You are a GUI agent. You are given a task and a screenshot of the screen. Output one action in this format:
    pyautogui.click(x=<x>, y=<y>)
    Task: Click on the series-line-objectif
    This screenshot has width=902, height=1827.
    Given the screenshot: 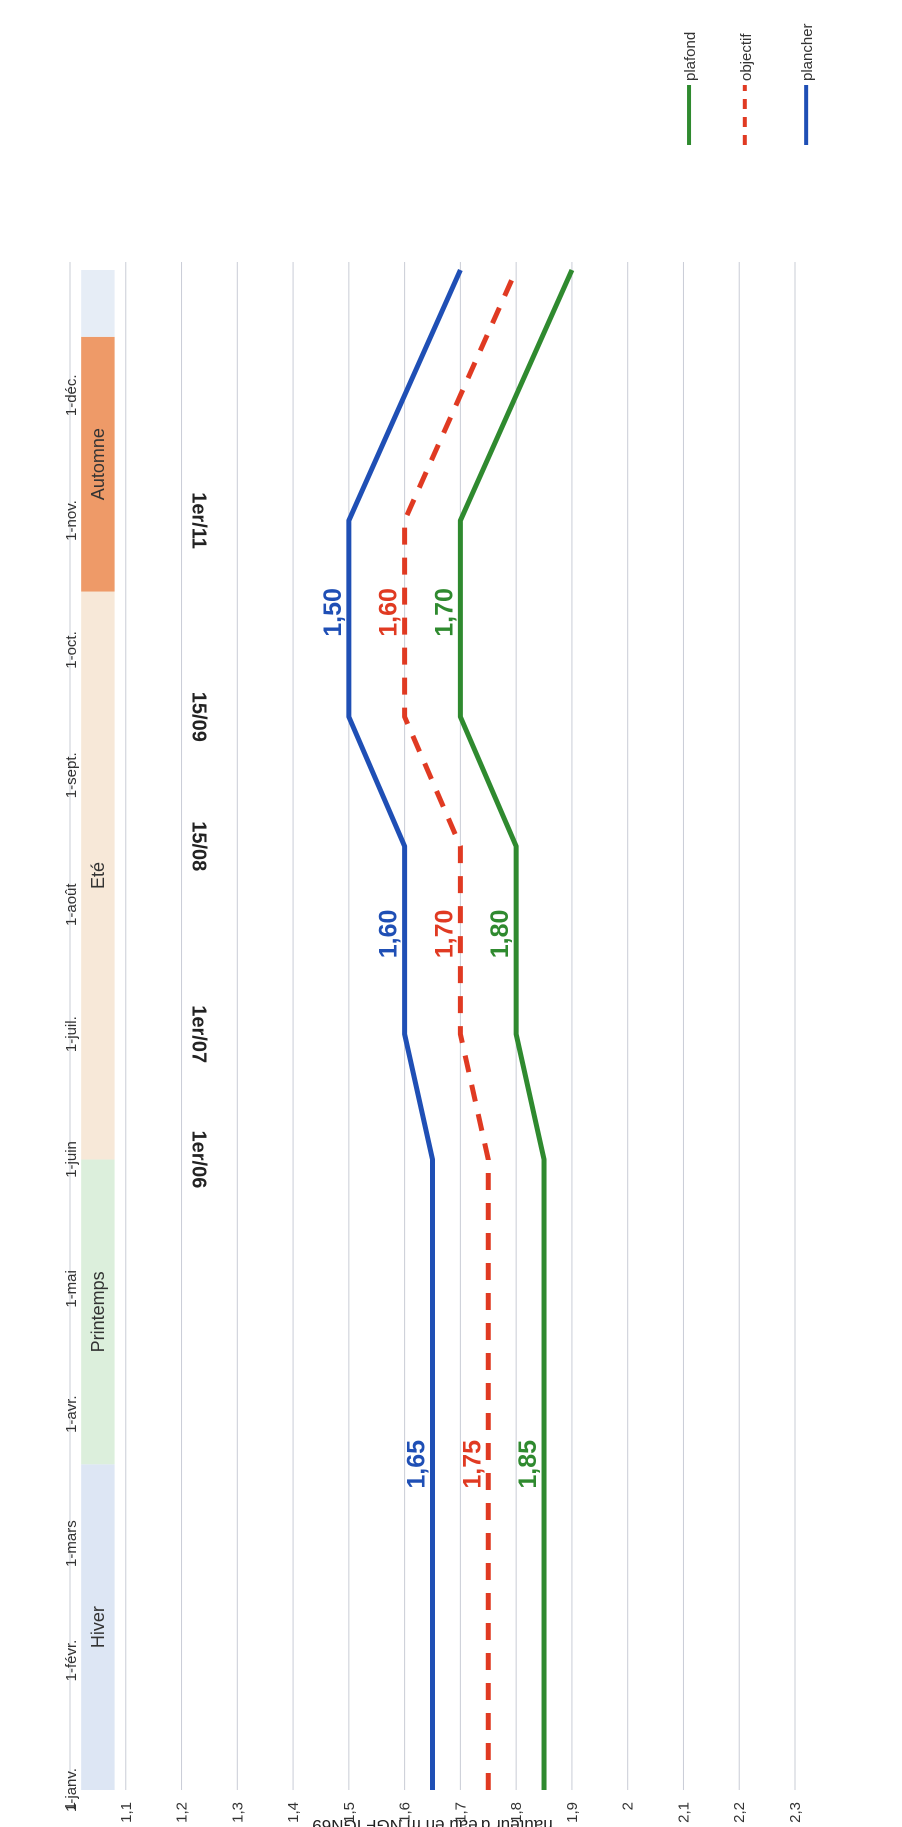 What is the action you would take?
    pyautogui.click(x=460, y=1029)
    